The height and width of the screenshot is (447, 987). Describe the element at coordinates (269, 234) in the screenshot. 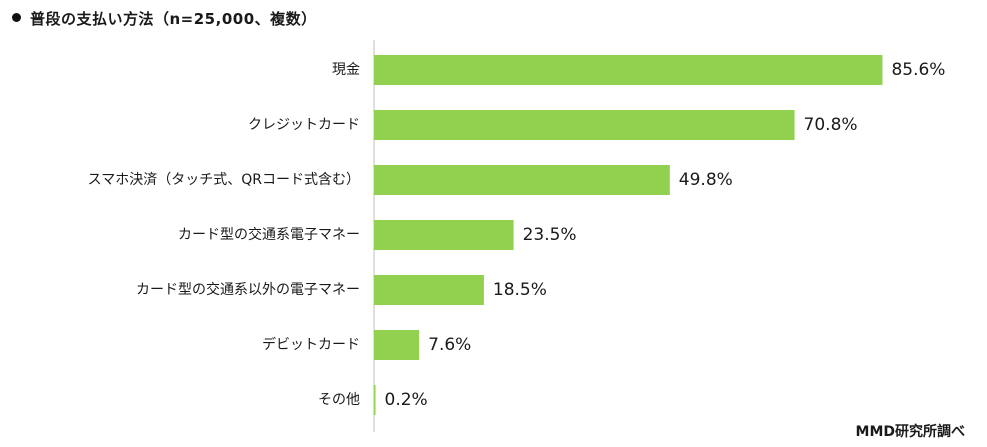

I see `category-label: カード型の交通系電子マネー` at that location.